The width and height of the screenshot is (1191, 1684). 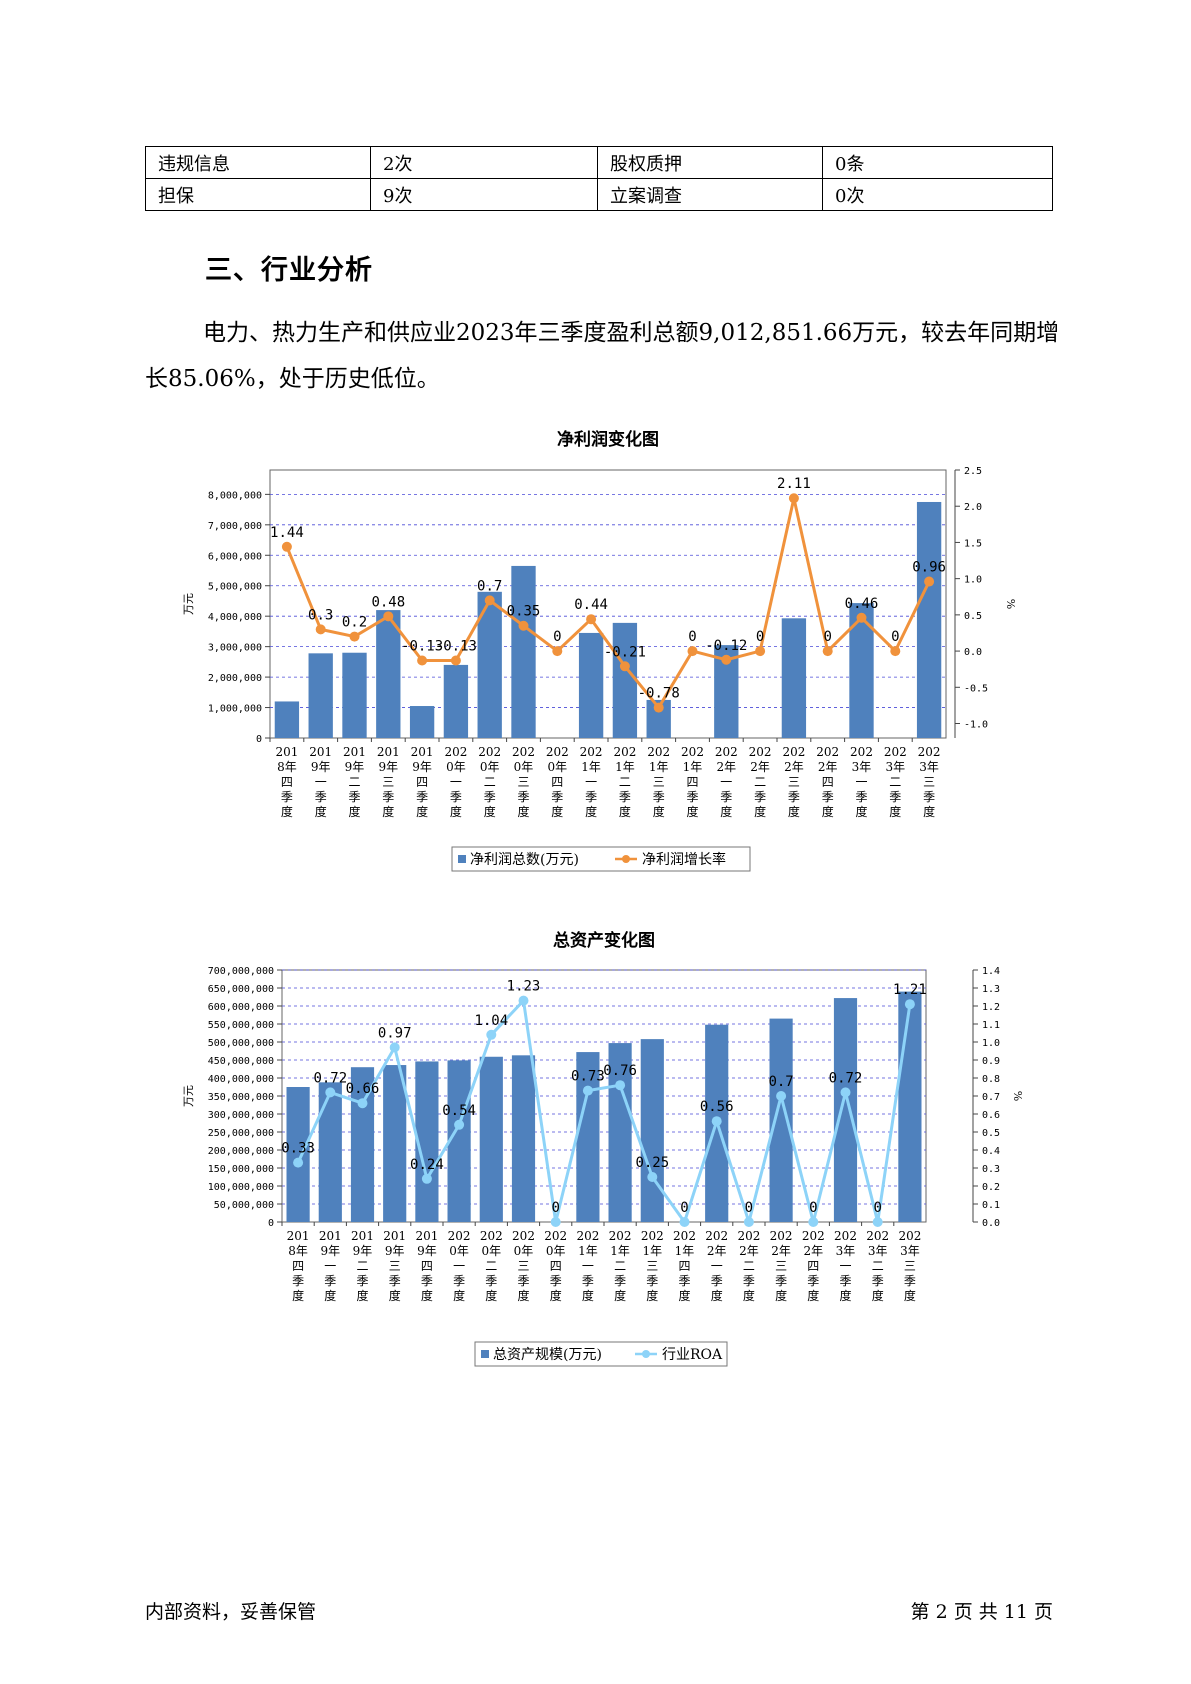 What do you see at coordinates (459, 1111) in the screenshot?
I see `data-label: 0.54` at bounding box center [459, 1111].